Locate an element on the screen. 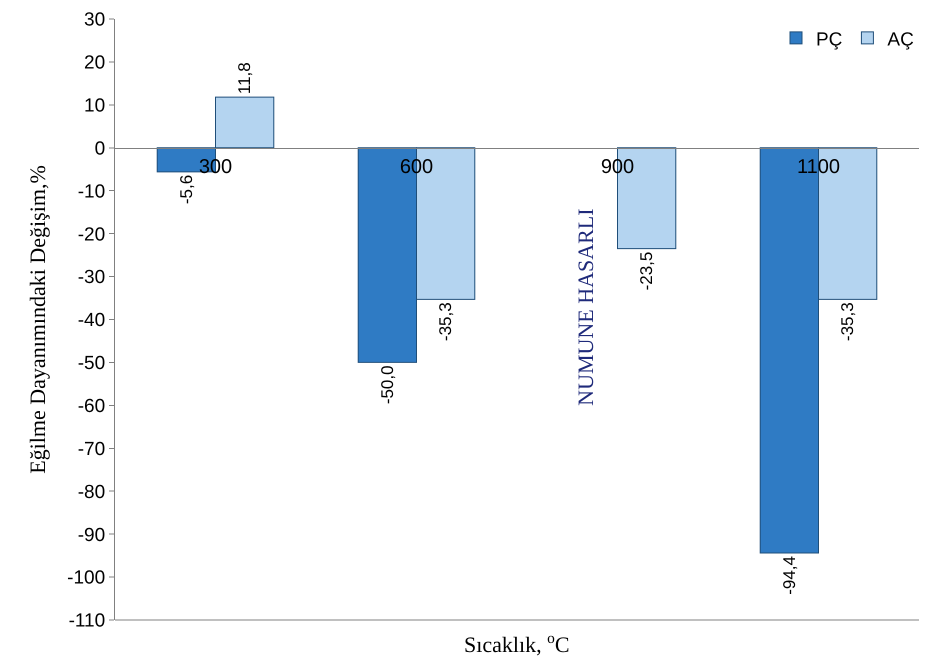  y-tick-label: -50 is located at coordinates (92, 363).